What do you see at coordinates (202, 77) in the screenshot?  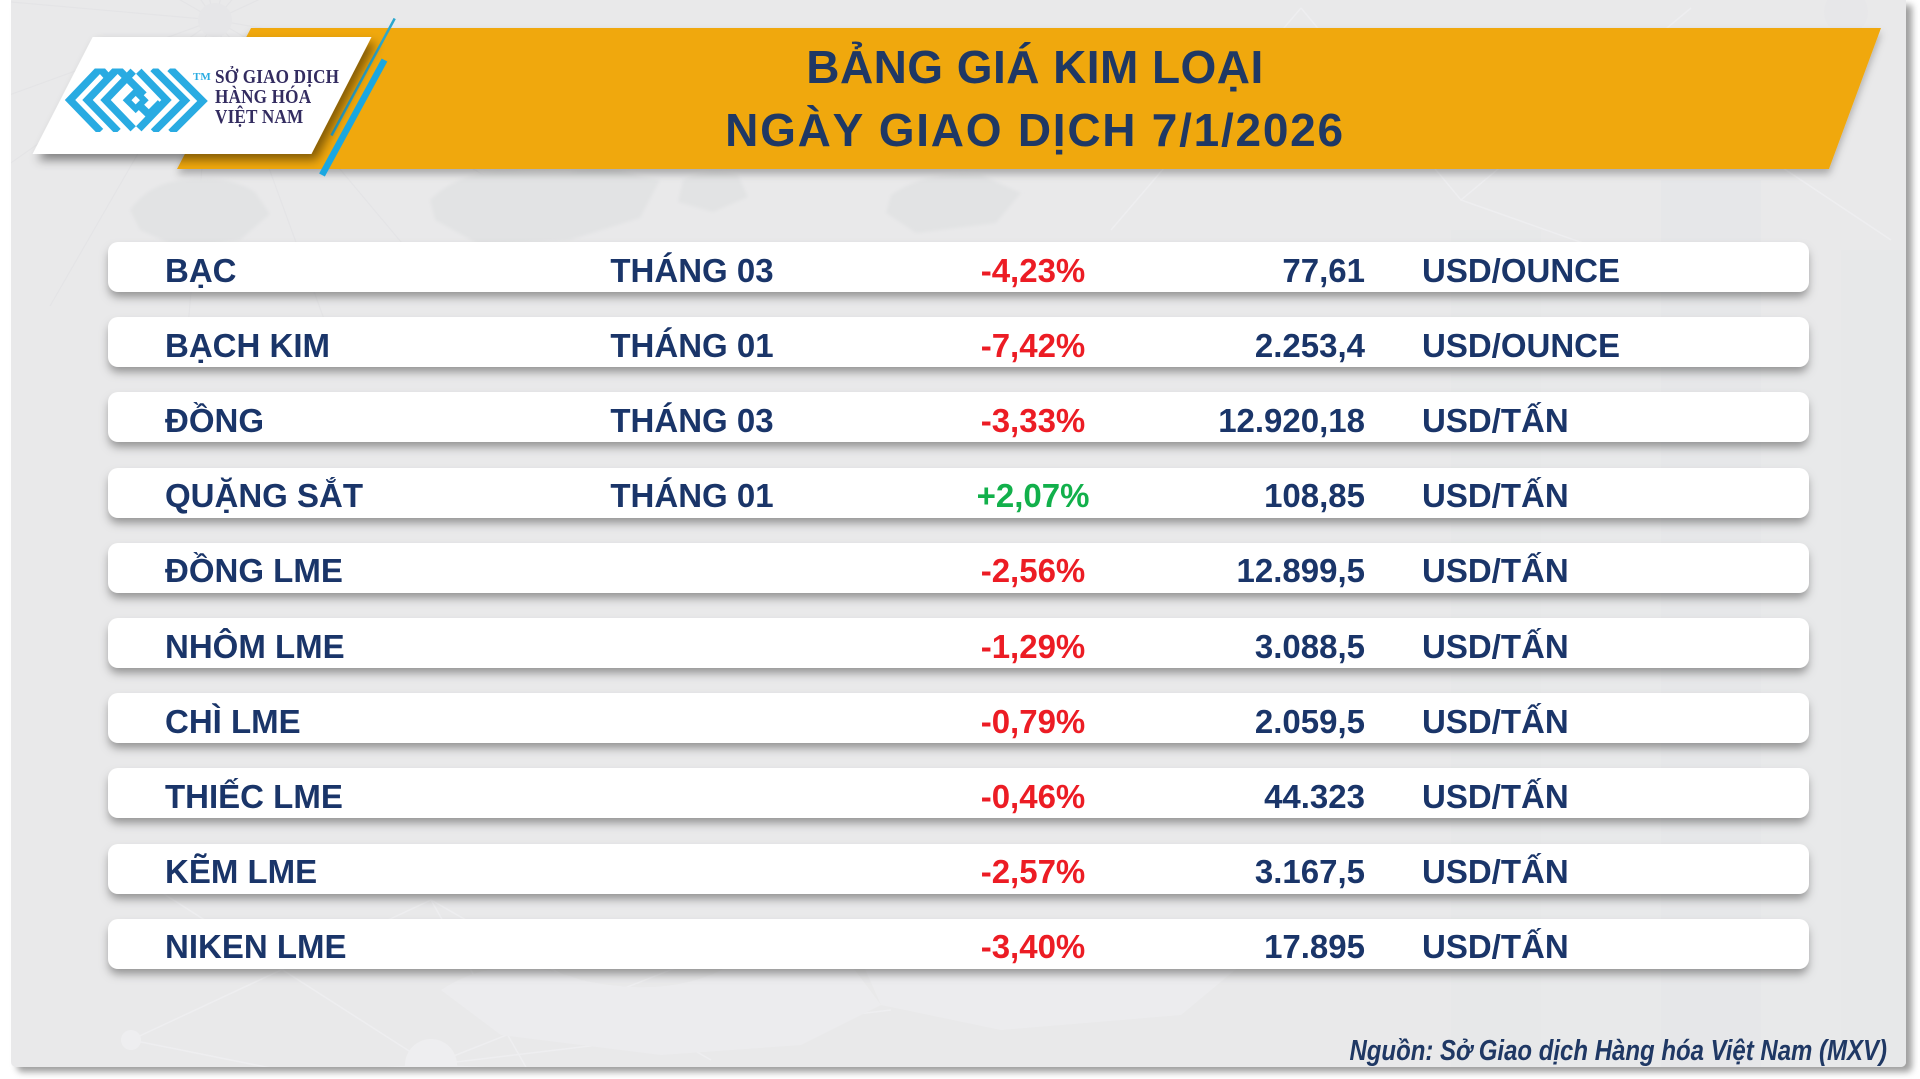 I see `svg-text: TM` at bounding box center [202, 77].